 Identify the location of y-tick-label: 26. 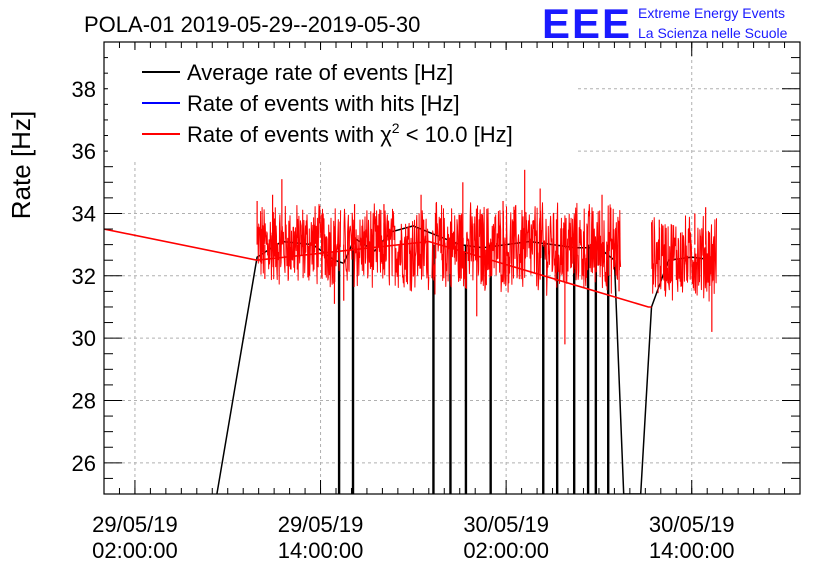
(84, 463).